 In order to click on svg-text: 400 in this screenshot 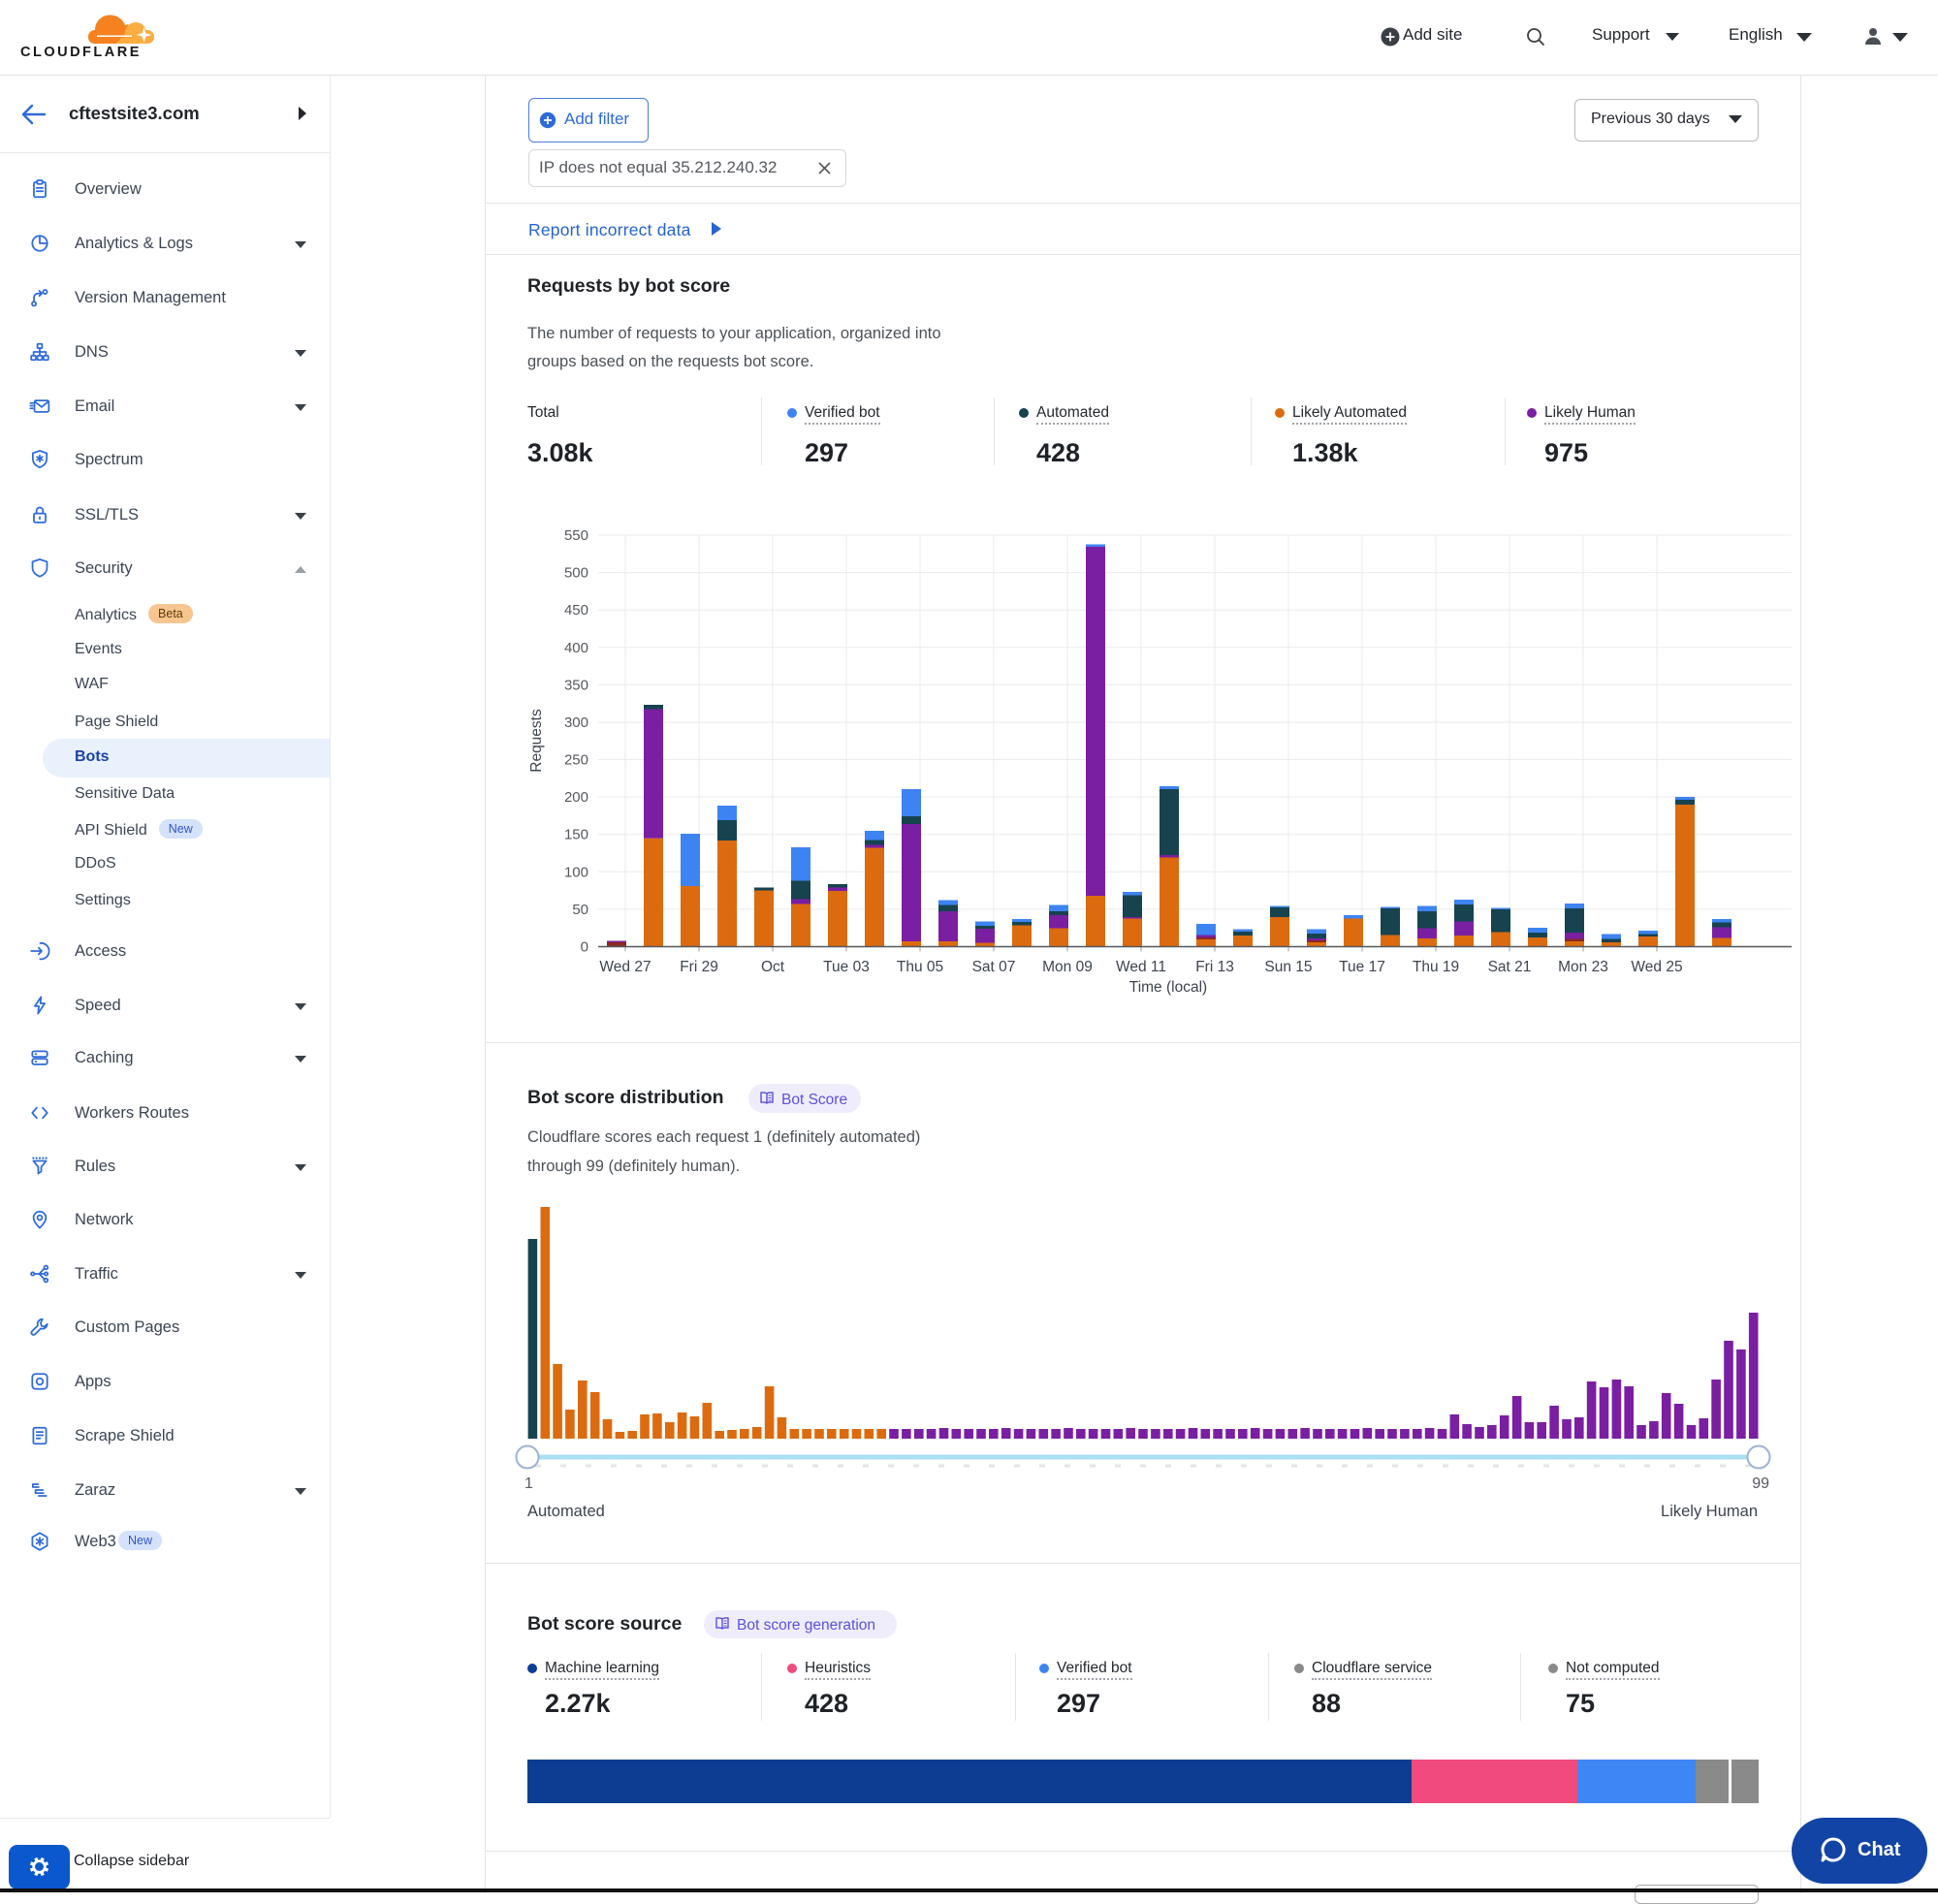, I will do `click(576, 648)`.